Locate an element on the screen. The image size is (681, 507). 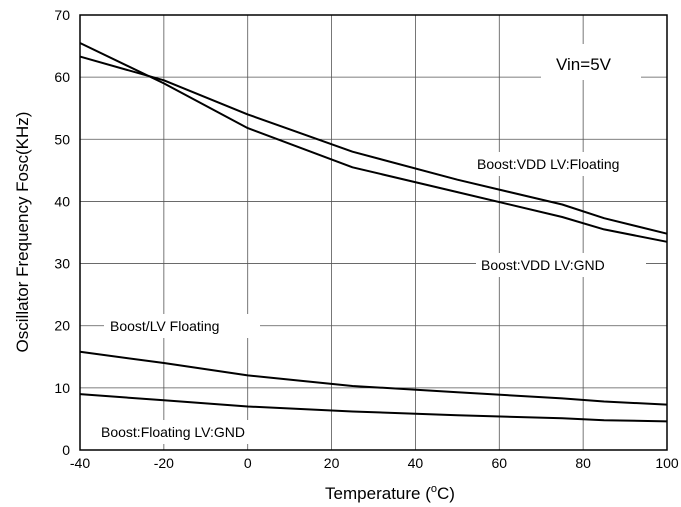
condition-label: Vin=5V is located at coordinates (584, 64).